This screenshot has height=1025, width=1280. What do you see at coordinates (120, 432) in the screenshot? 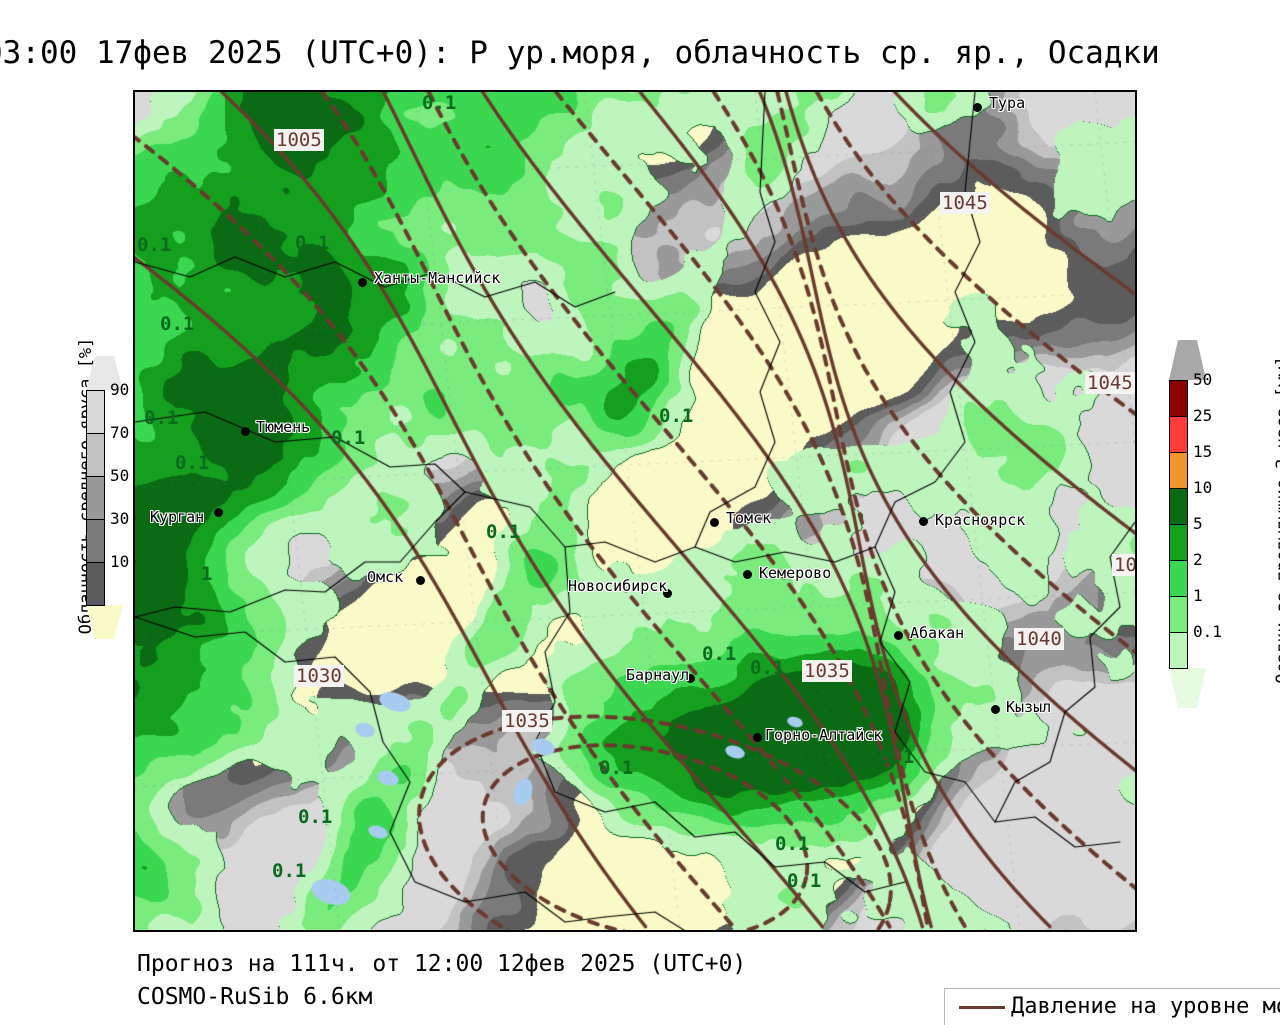
I see `colorbar-tick-label: 70` at bounding box center [120, 432].